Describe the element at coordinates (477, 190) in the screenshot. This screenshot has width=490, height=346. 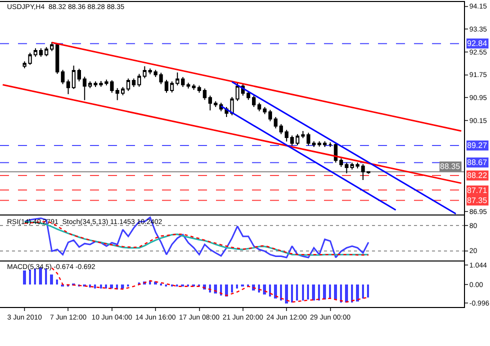
I see `ref-line-label: 87.71` at that location.